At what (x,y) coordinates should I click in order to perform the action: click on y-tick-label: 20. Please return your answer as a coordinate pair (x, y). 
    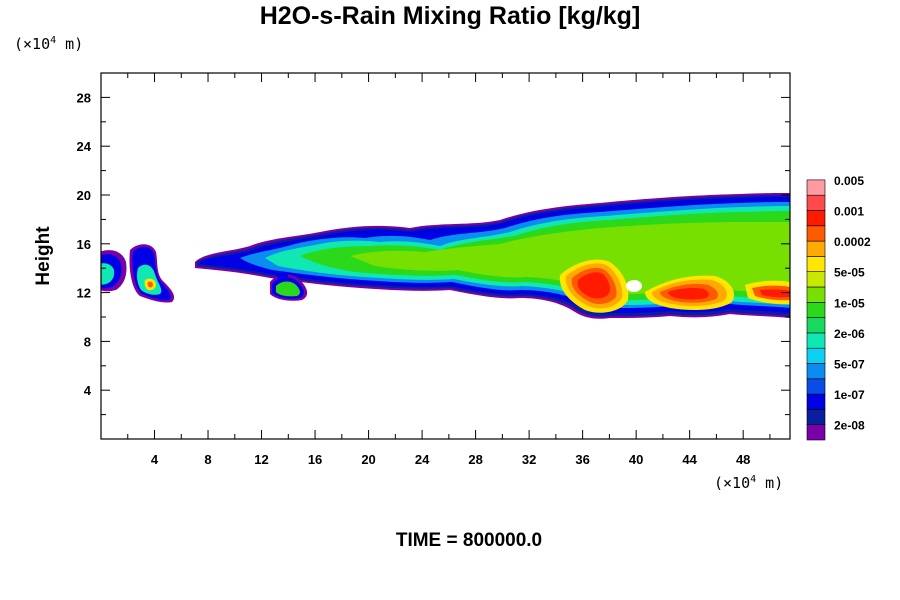
    Looking at the image, I should click on (84, 195).